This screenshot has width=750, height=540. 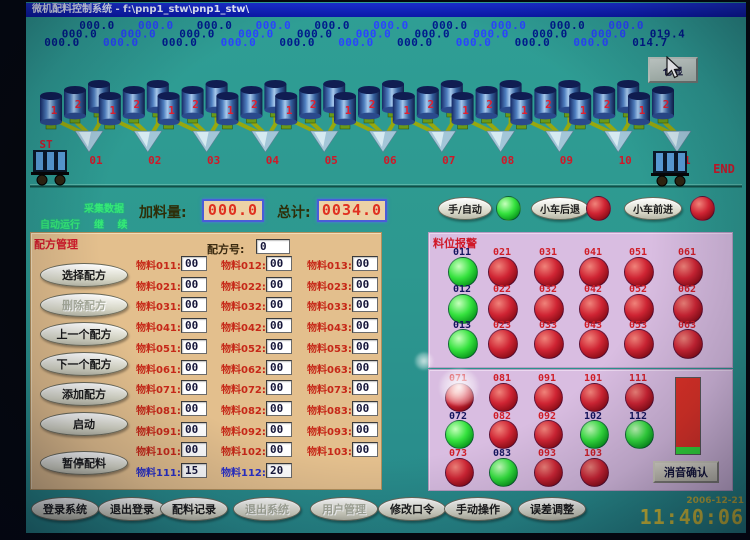 I want to click on recipe-button-0: 选择配方, so click(x=84, y=275).